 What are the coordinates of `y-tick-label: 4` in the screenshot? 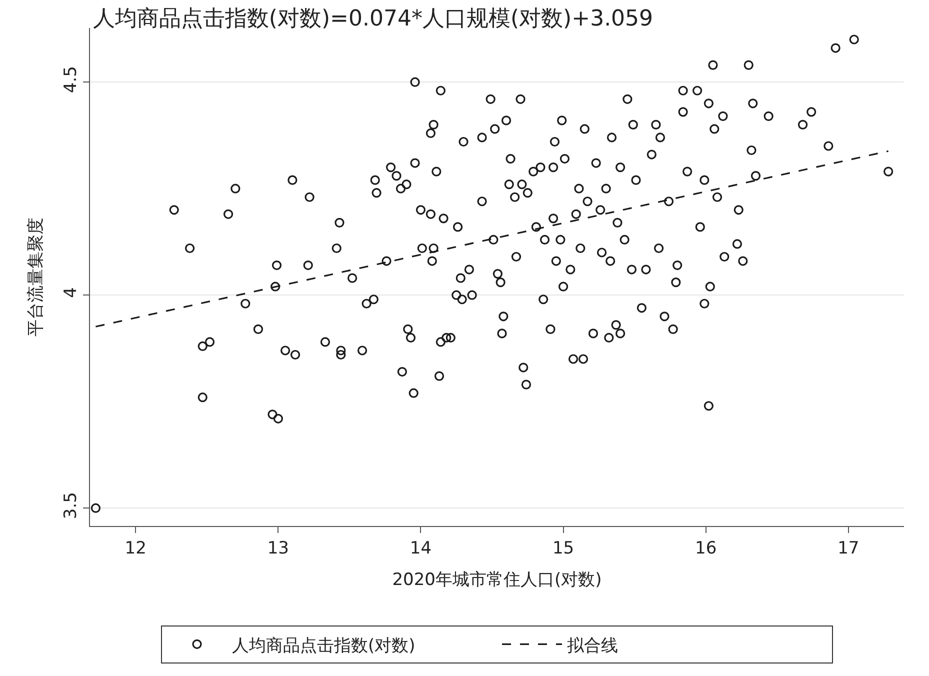 It's located at (71, 292).